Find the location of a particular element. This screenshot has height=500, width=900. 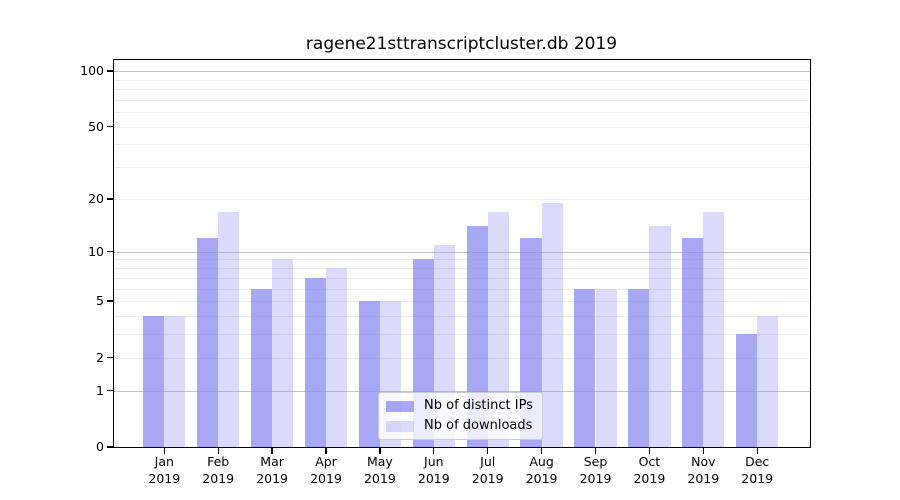

x-tick-label: Apr 2019 is located at coordinates (326, 470).